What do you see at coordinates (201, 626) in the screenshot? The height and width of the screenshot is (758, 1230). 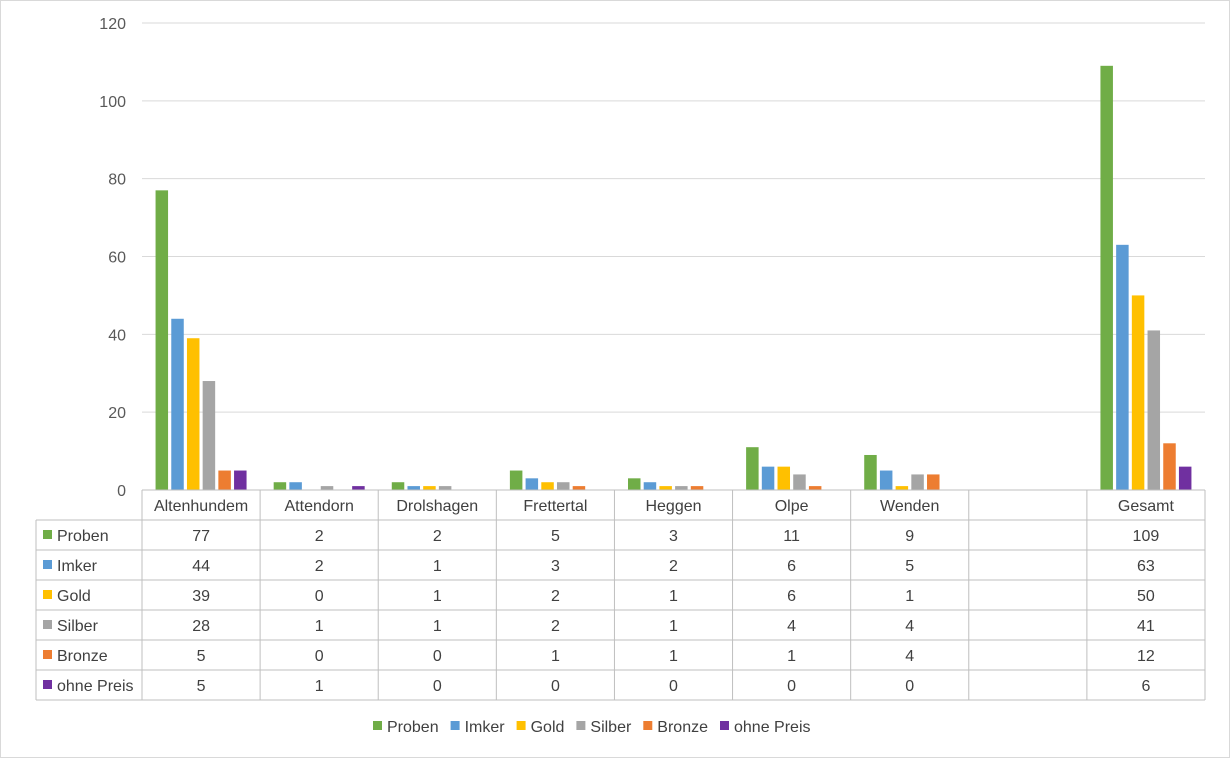 I see `table-cell-value: 28` at bounding box center [201, 626].